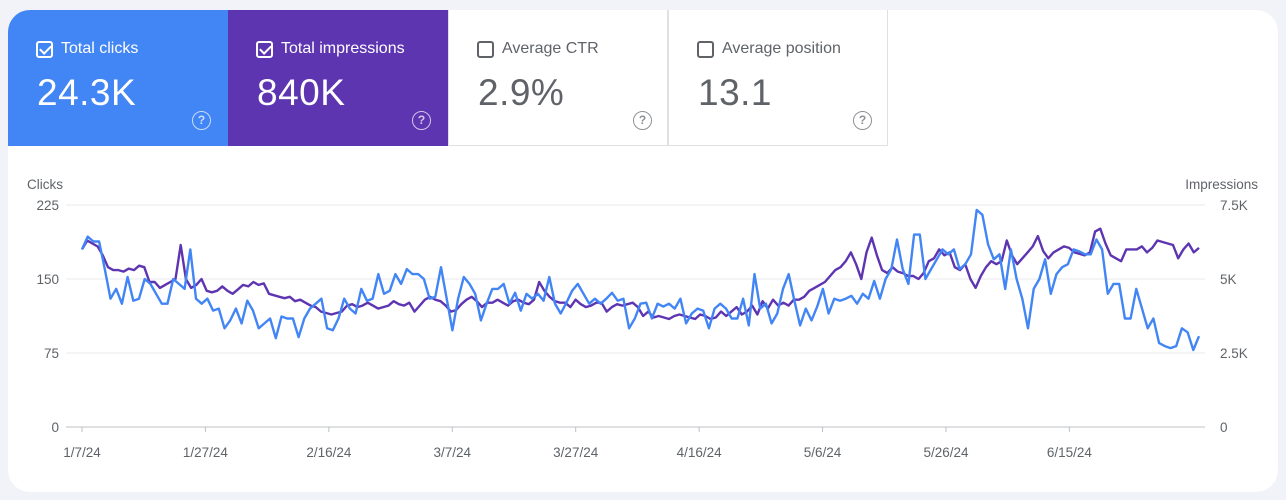 The height and width of the screenshot is (500, 1286). What do you see at coordinates (47, 205) in the screenshot?
I see `y-left-tick-label: 225` at bounding box center [47, 205].